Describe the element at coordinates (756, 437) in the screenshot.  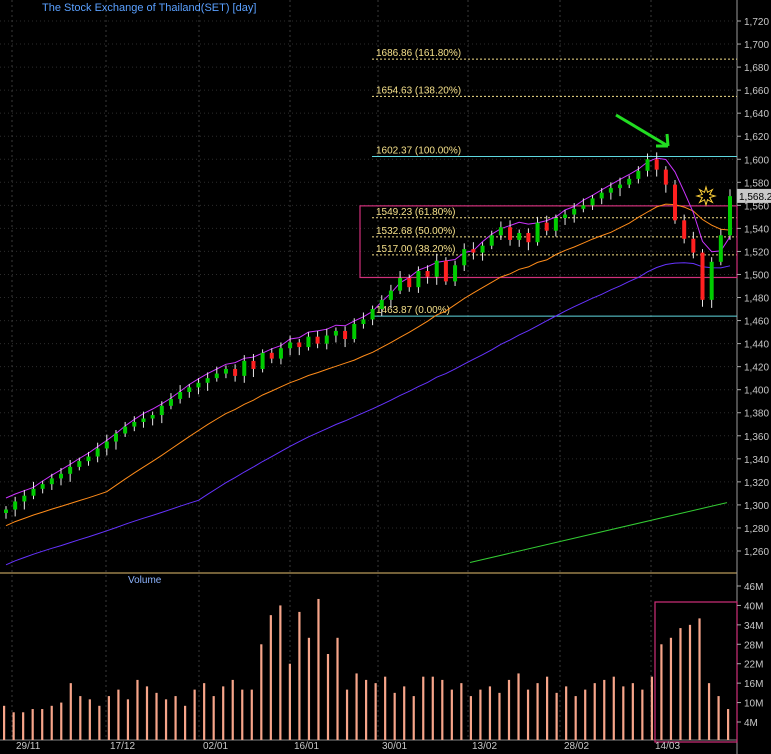
I see `y-tick-label: 1,360` at that location.